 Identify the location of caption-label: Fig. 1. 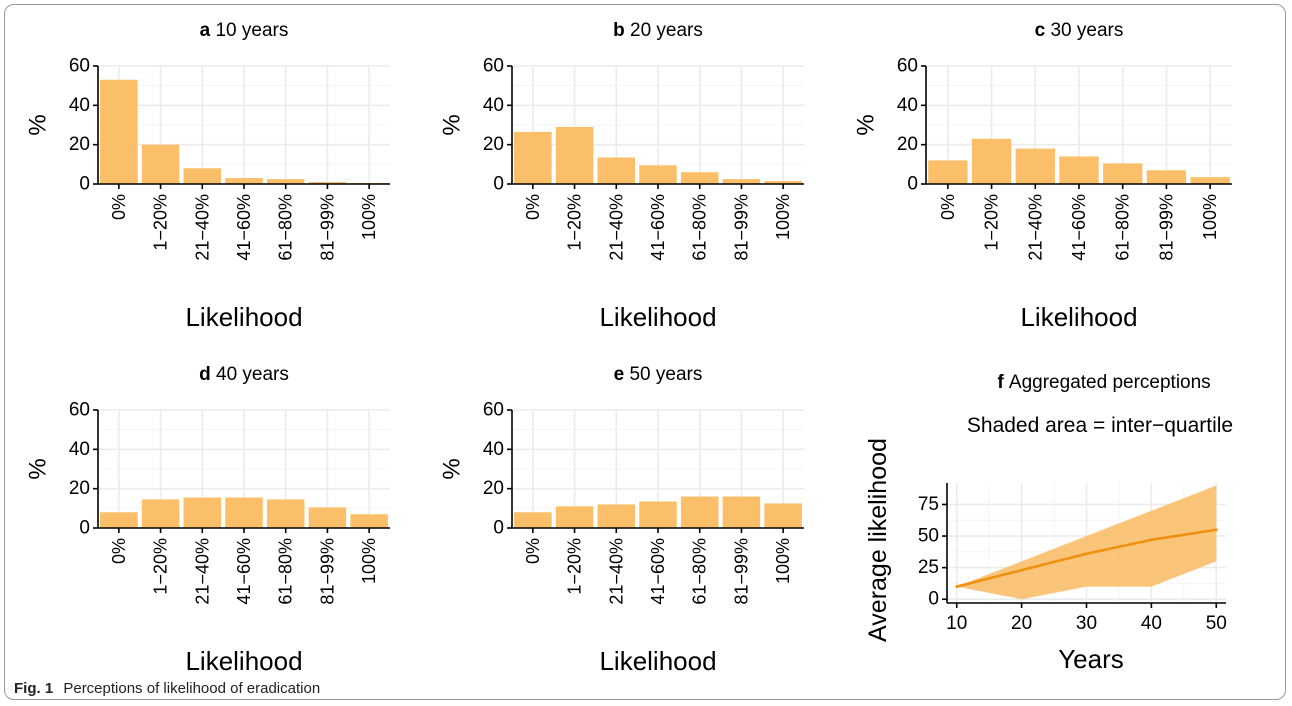
(34, 688).